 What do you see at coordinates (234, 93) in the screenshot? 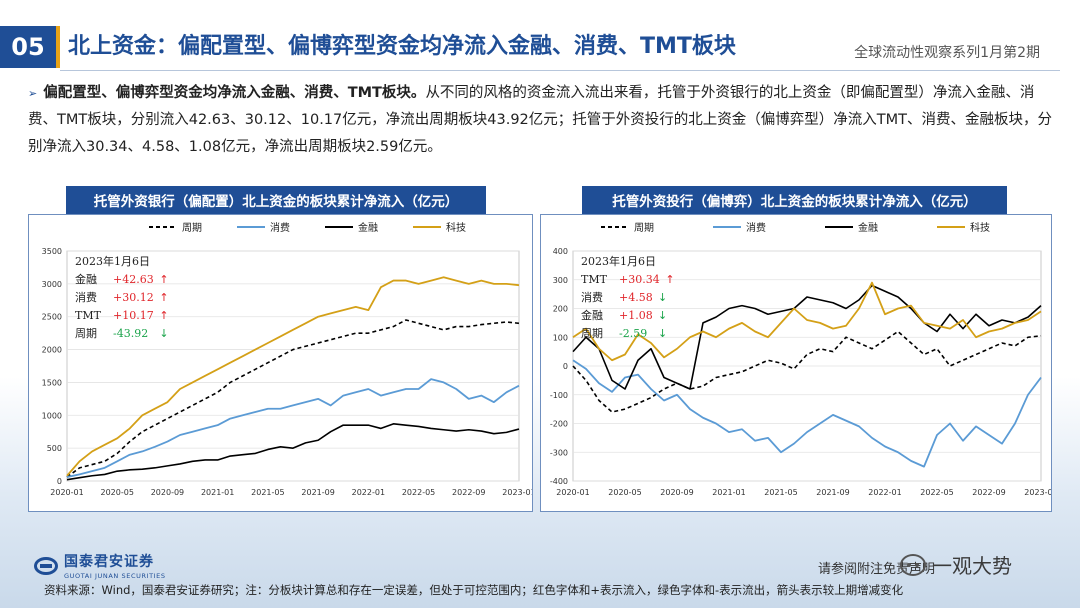
I see `summary-lead: 偏配置型、偏博弈型资金均净流入金融、消费、TMT板块。` at bounding box center [234, 93].